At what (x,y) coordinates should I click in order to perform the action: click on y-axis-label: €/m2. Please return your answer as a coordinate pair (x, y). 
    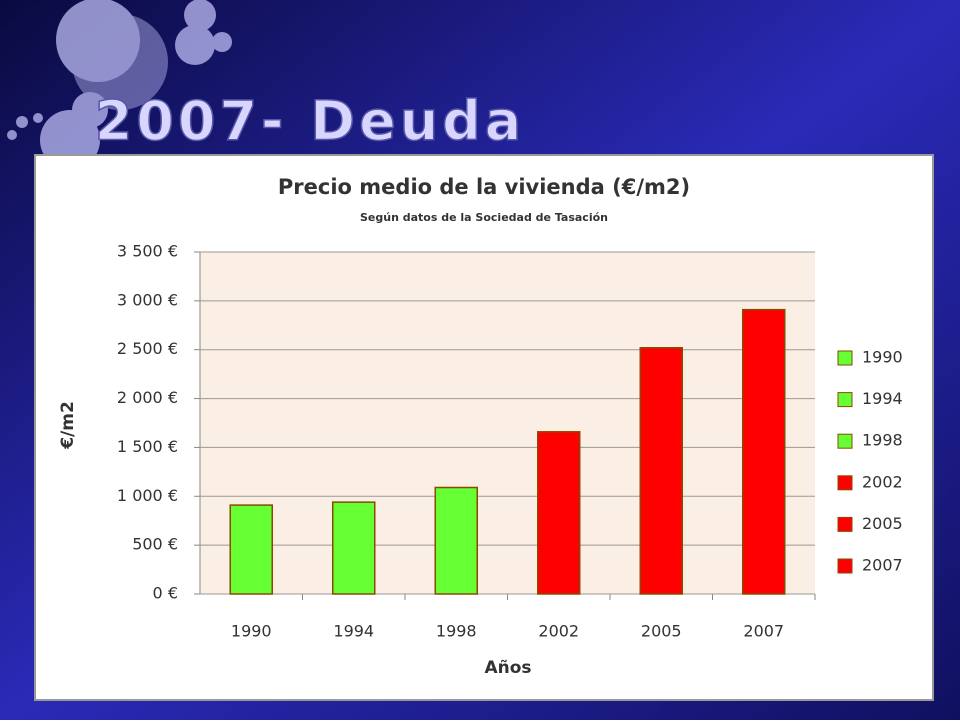
    Looking at the image, I should click on (68, 425).